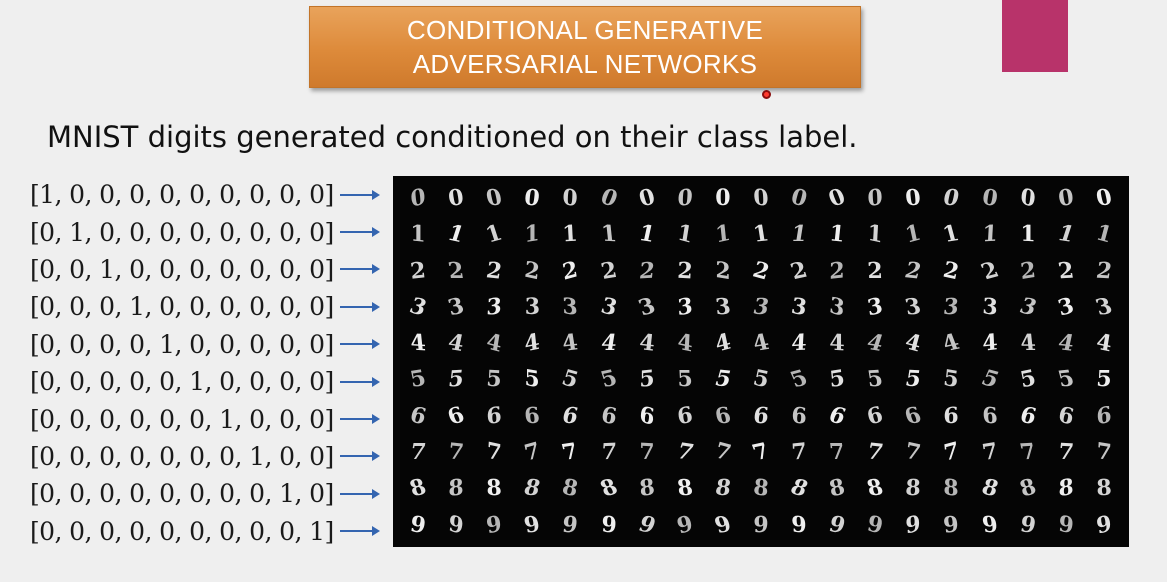 Image resolution: width=1167 pixels, height=582 pixels. What do you see at coordinates (585, 64) in the screenshot?
I see `slide-title-line-2: ADVERSARIAL NETWORKS` at bounding box center [585, 64].